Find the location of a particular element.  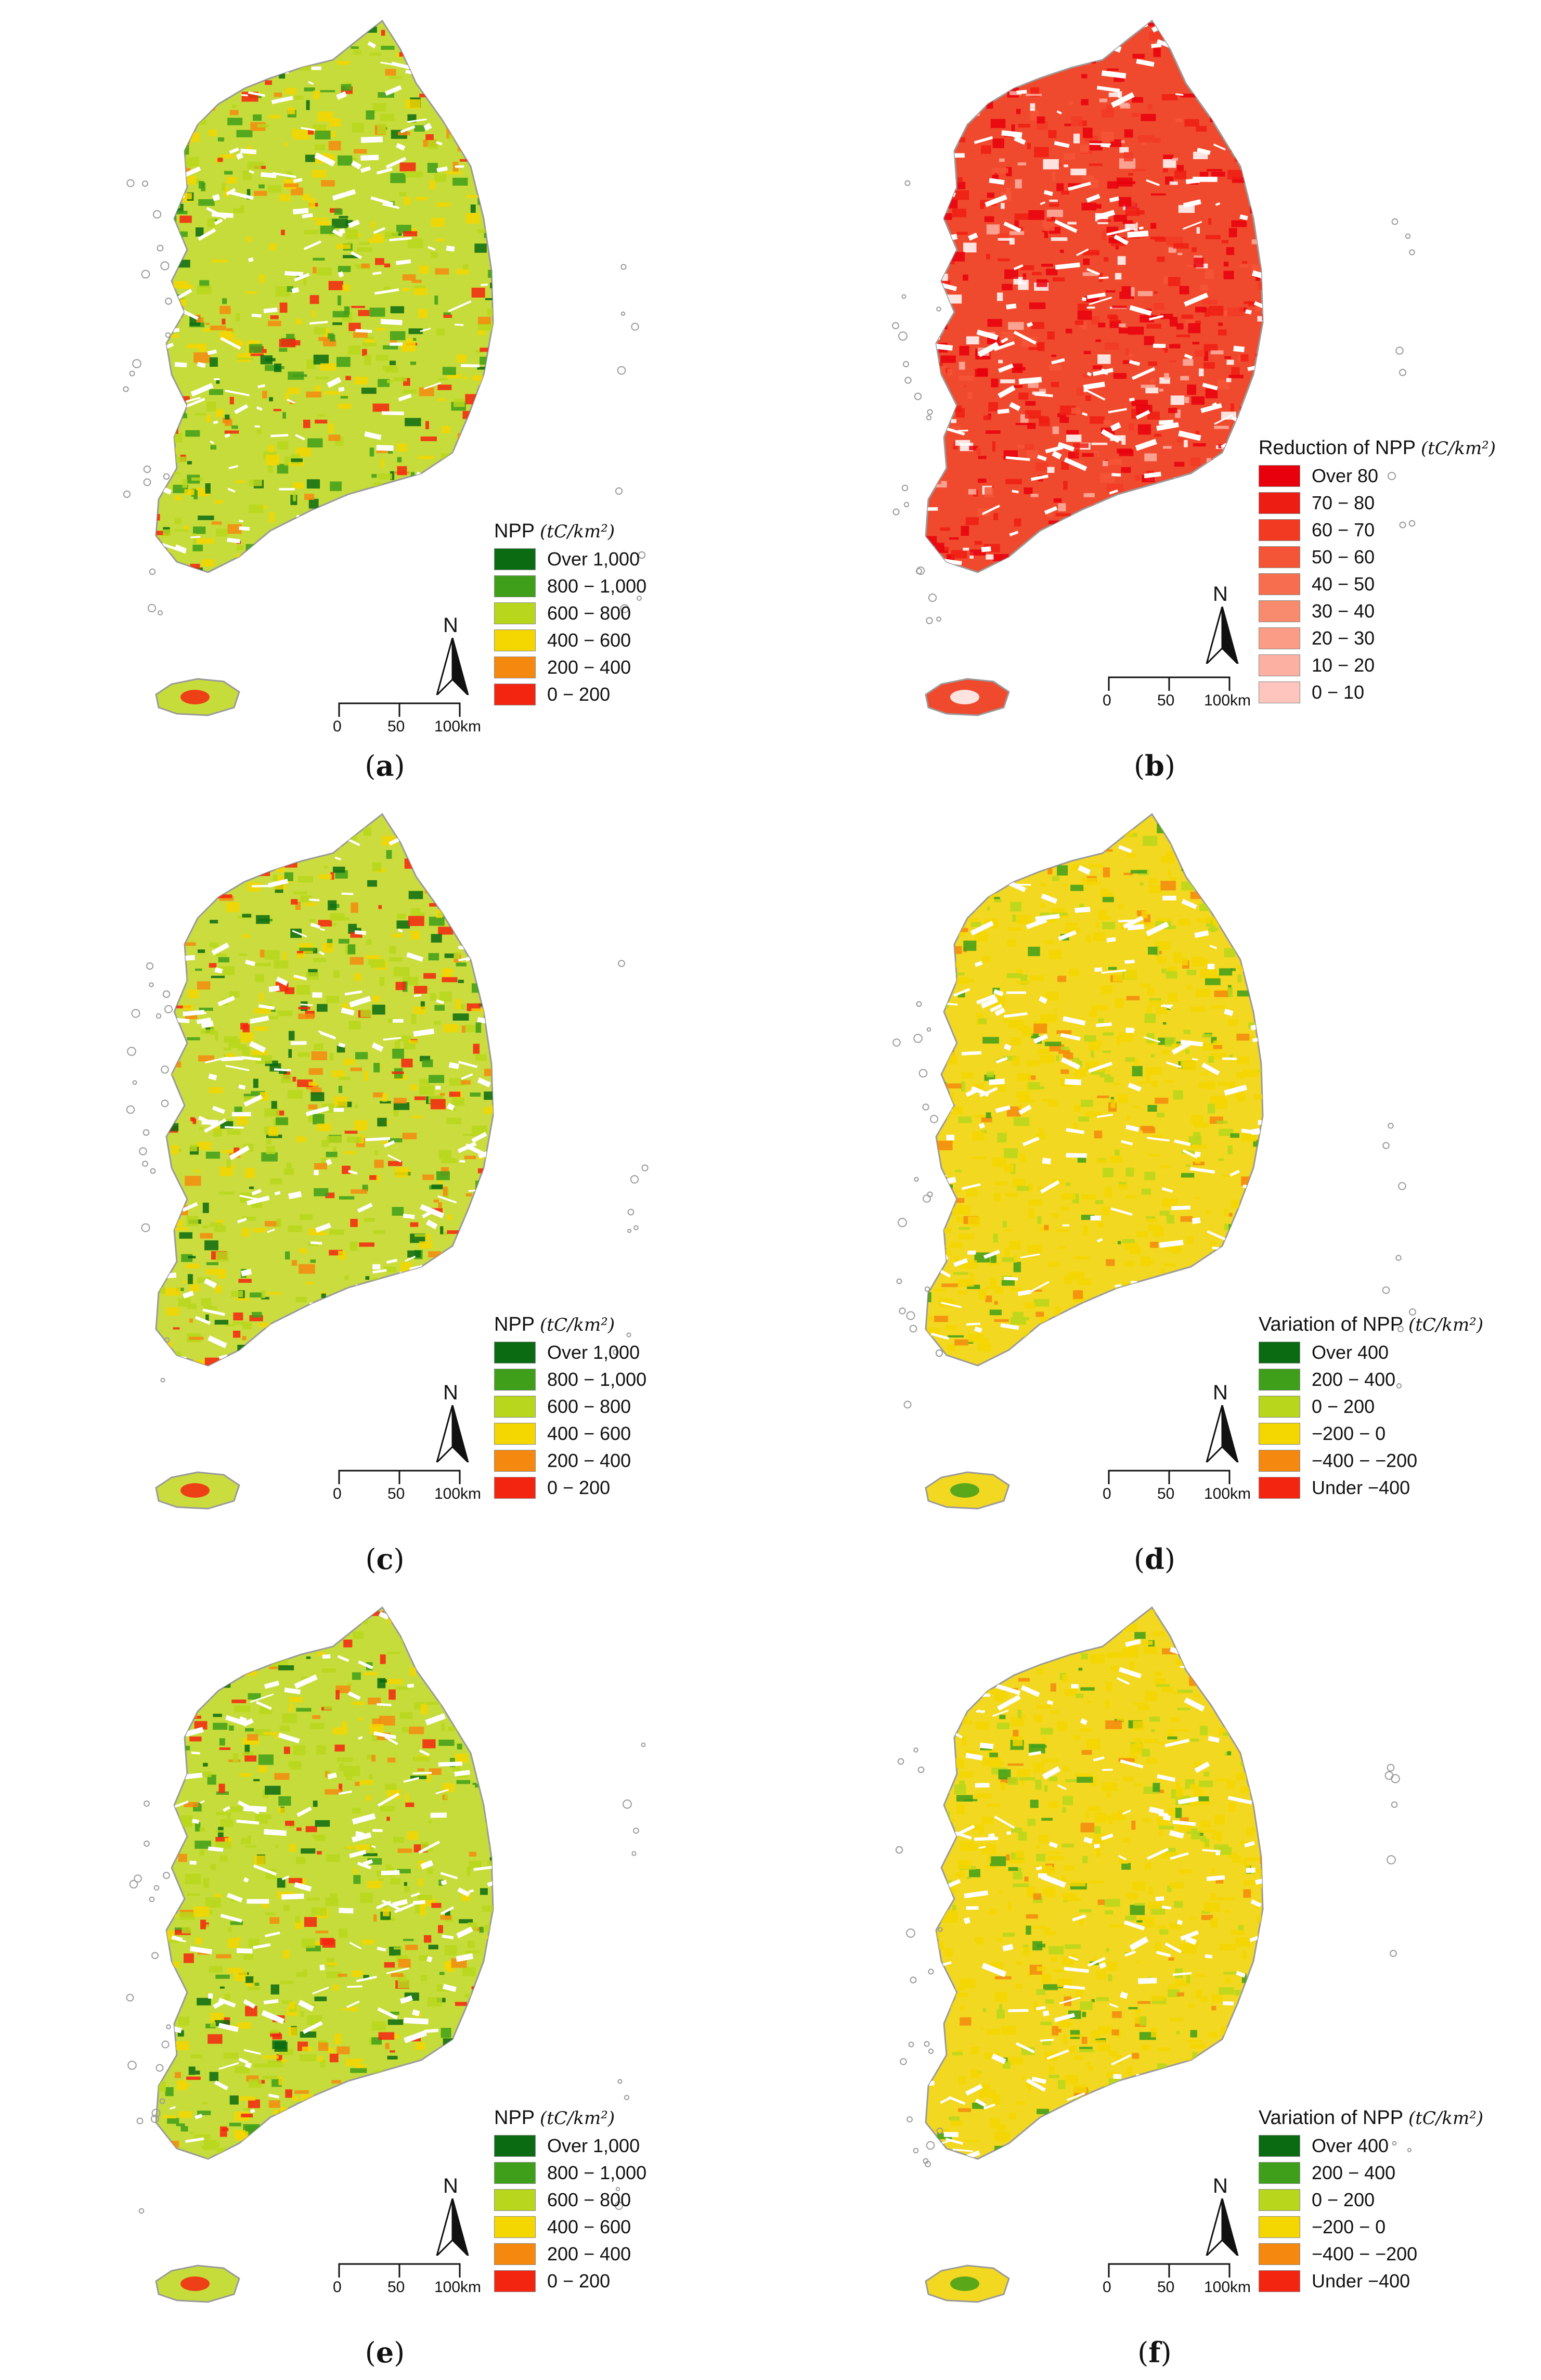

legend-item: Over 80 is located at coordinates (1389, 476).